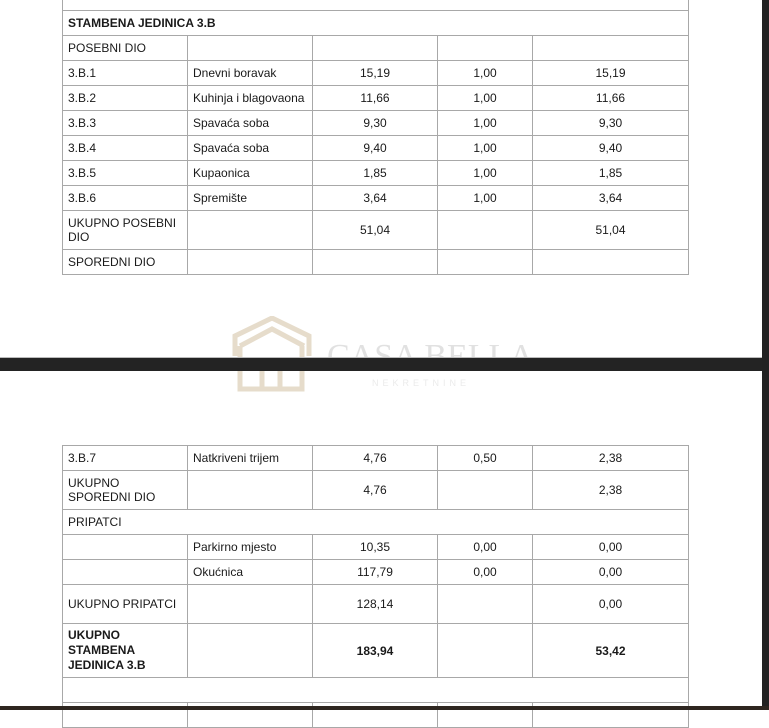  Describe the element at coordinates (125, 98) in the screenshot. I see `row-label-cell: 3.B.2` at that location.